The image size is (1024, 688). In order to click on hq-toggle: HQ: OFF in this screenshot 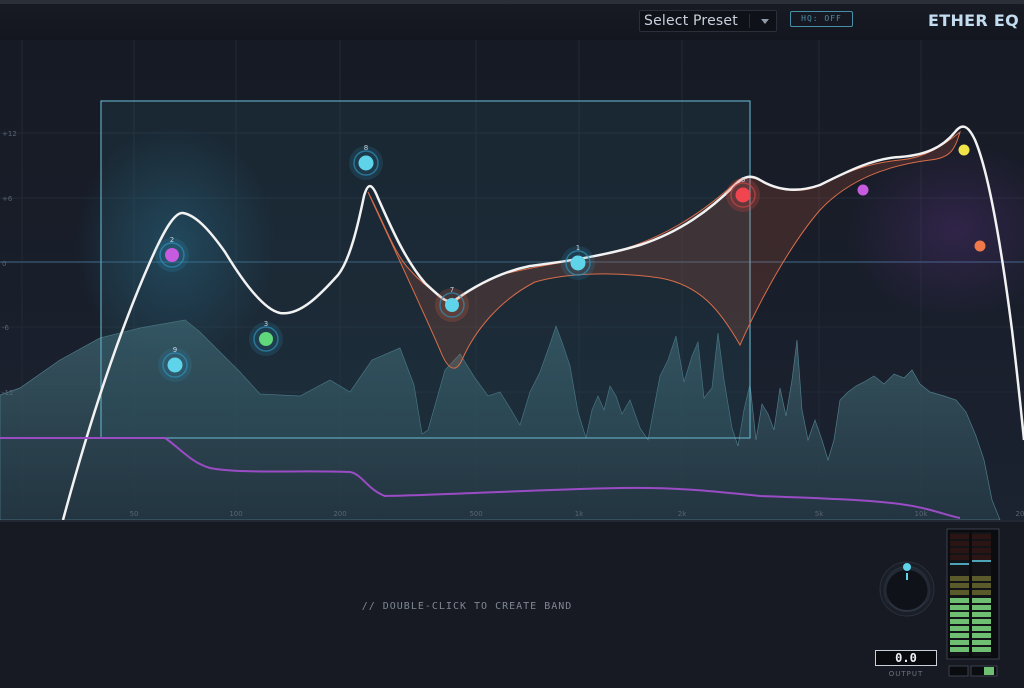, I will do `click(821, 19)`.